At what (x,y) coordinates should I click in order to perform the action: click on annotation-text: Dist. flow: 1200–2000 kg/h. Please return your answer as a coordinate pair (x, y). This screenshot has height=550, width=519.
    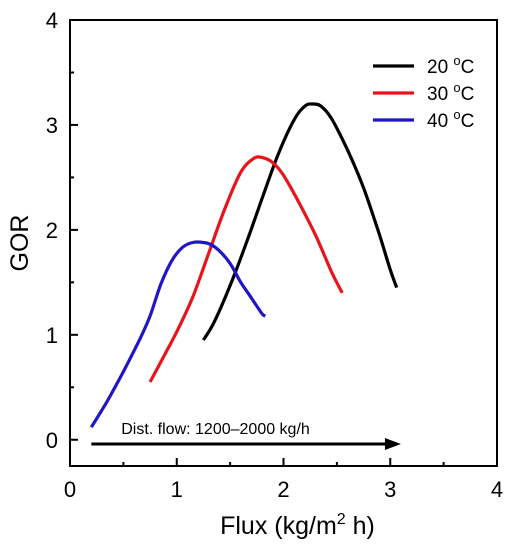
    Looking at the image, I should click on (215, 429).